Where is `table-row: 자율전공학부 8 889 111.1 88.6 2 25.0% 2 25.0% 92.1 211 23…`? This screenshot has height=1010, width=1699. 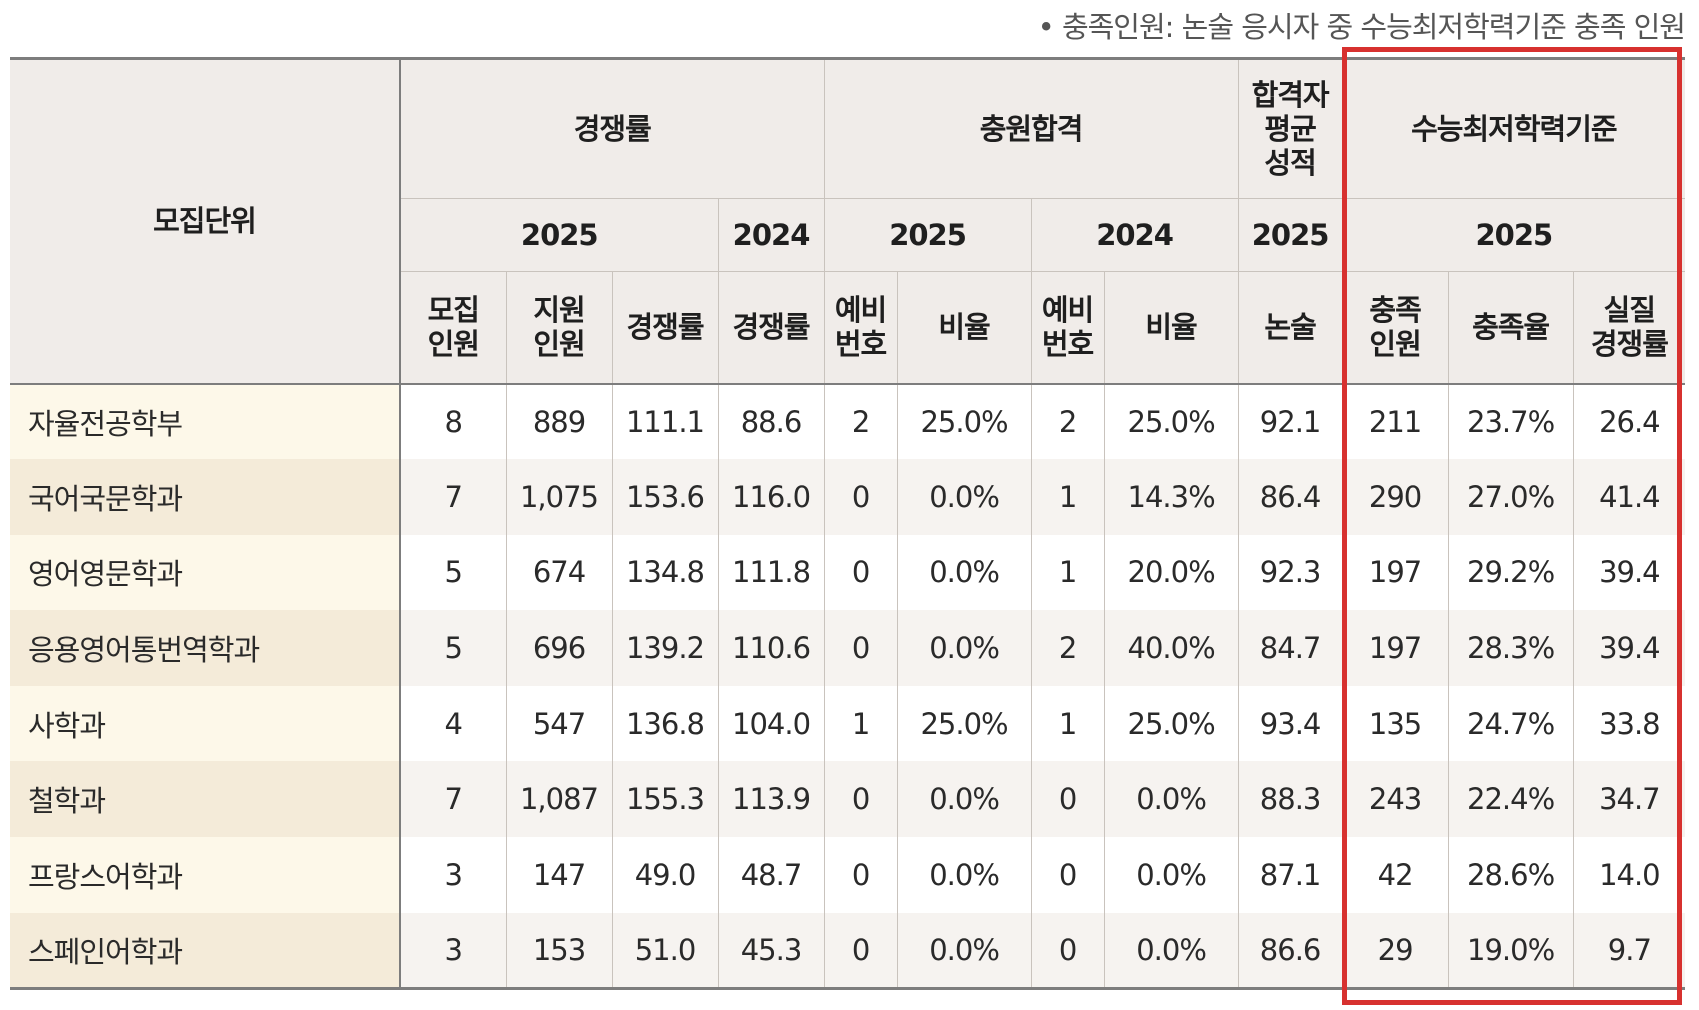
table-row: 자율전공학부 8 889 111.1 88.6 2 25.0% 2 25.0% 92.1 211 23… is located at coordinates (848, 421).